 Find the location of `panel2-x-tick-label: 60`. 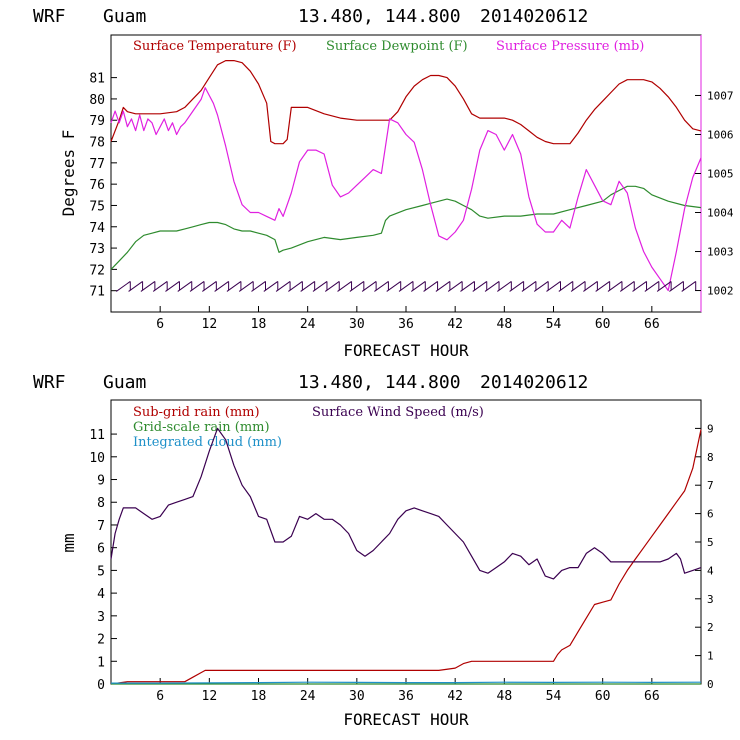

panel2-x-tick-label: 60 is located at coordinates (603, 696).